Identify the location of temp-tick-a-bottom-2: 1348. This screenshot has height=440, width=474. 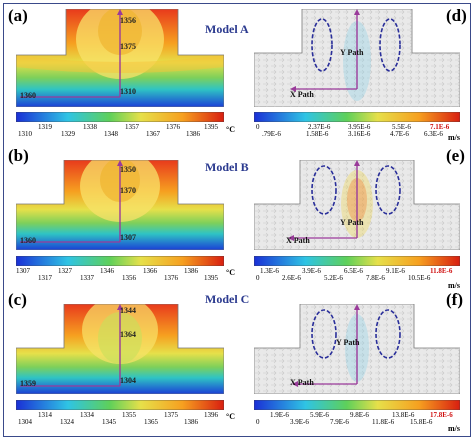
(111, 134).